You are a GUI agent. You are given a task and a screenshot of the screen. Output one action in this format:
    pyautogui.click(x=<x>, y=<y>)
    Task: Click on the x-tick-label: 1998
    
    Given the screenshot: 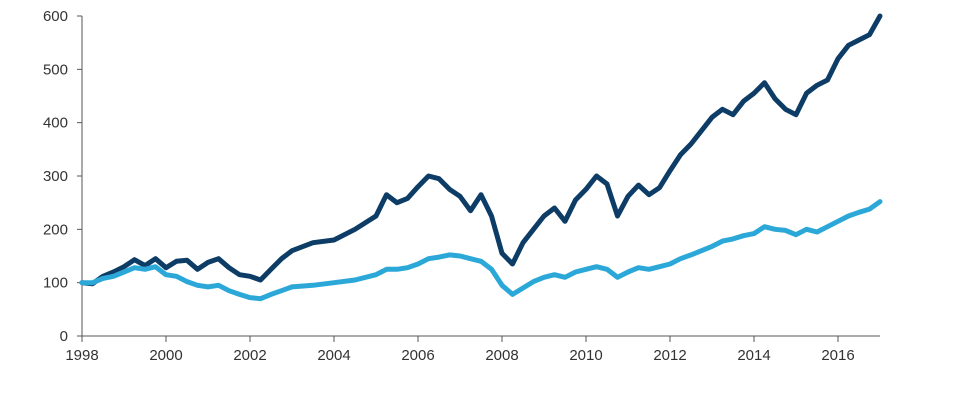 What is the action you would take?
    pyautogui.click(x=81, y=355)
    